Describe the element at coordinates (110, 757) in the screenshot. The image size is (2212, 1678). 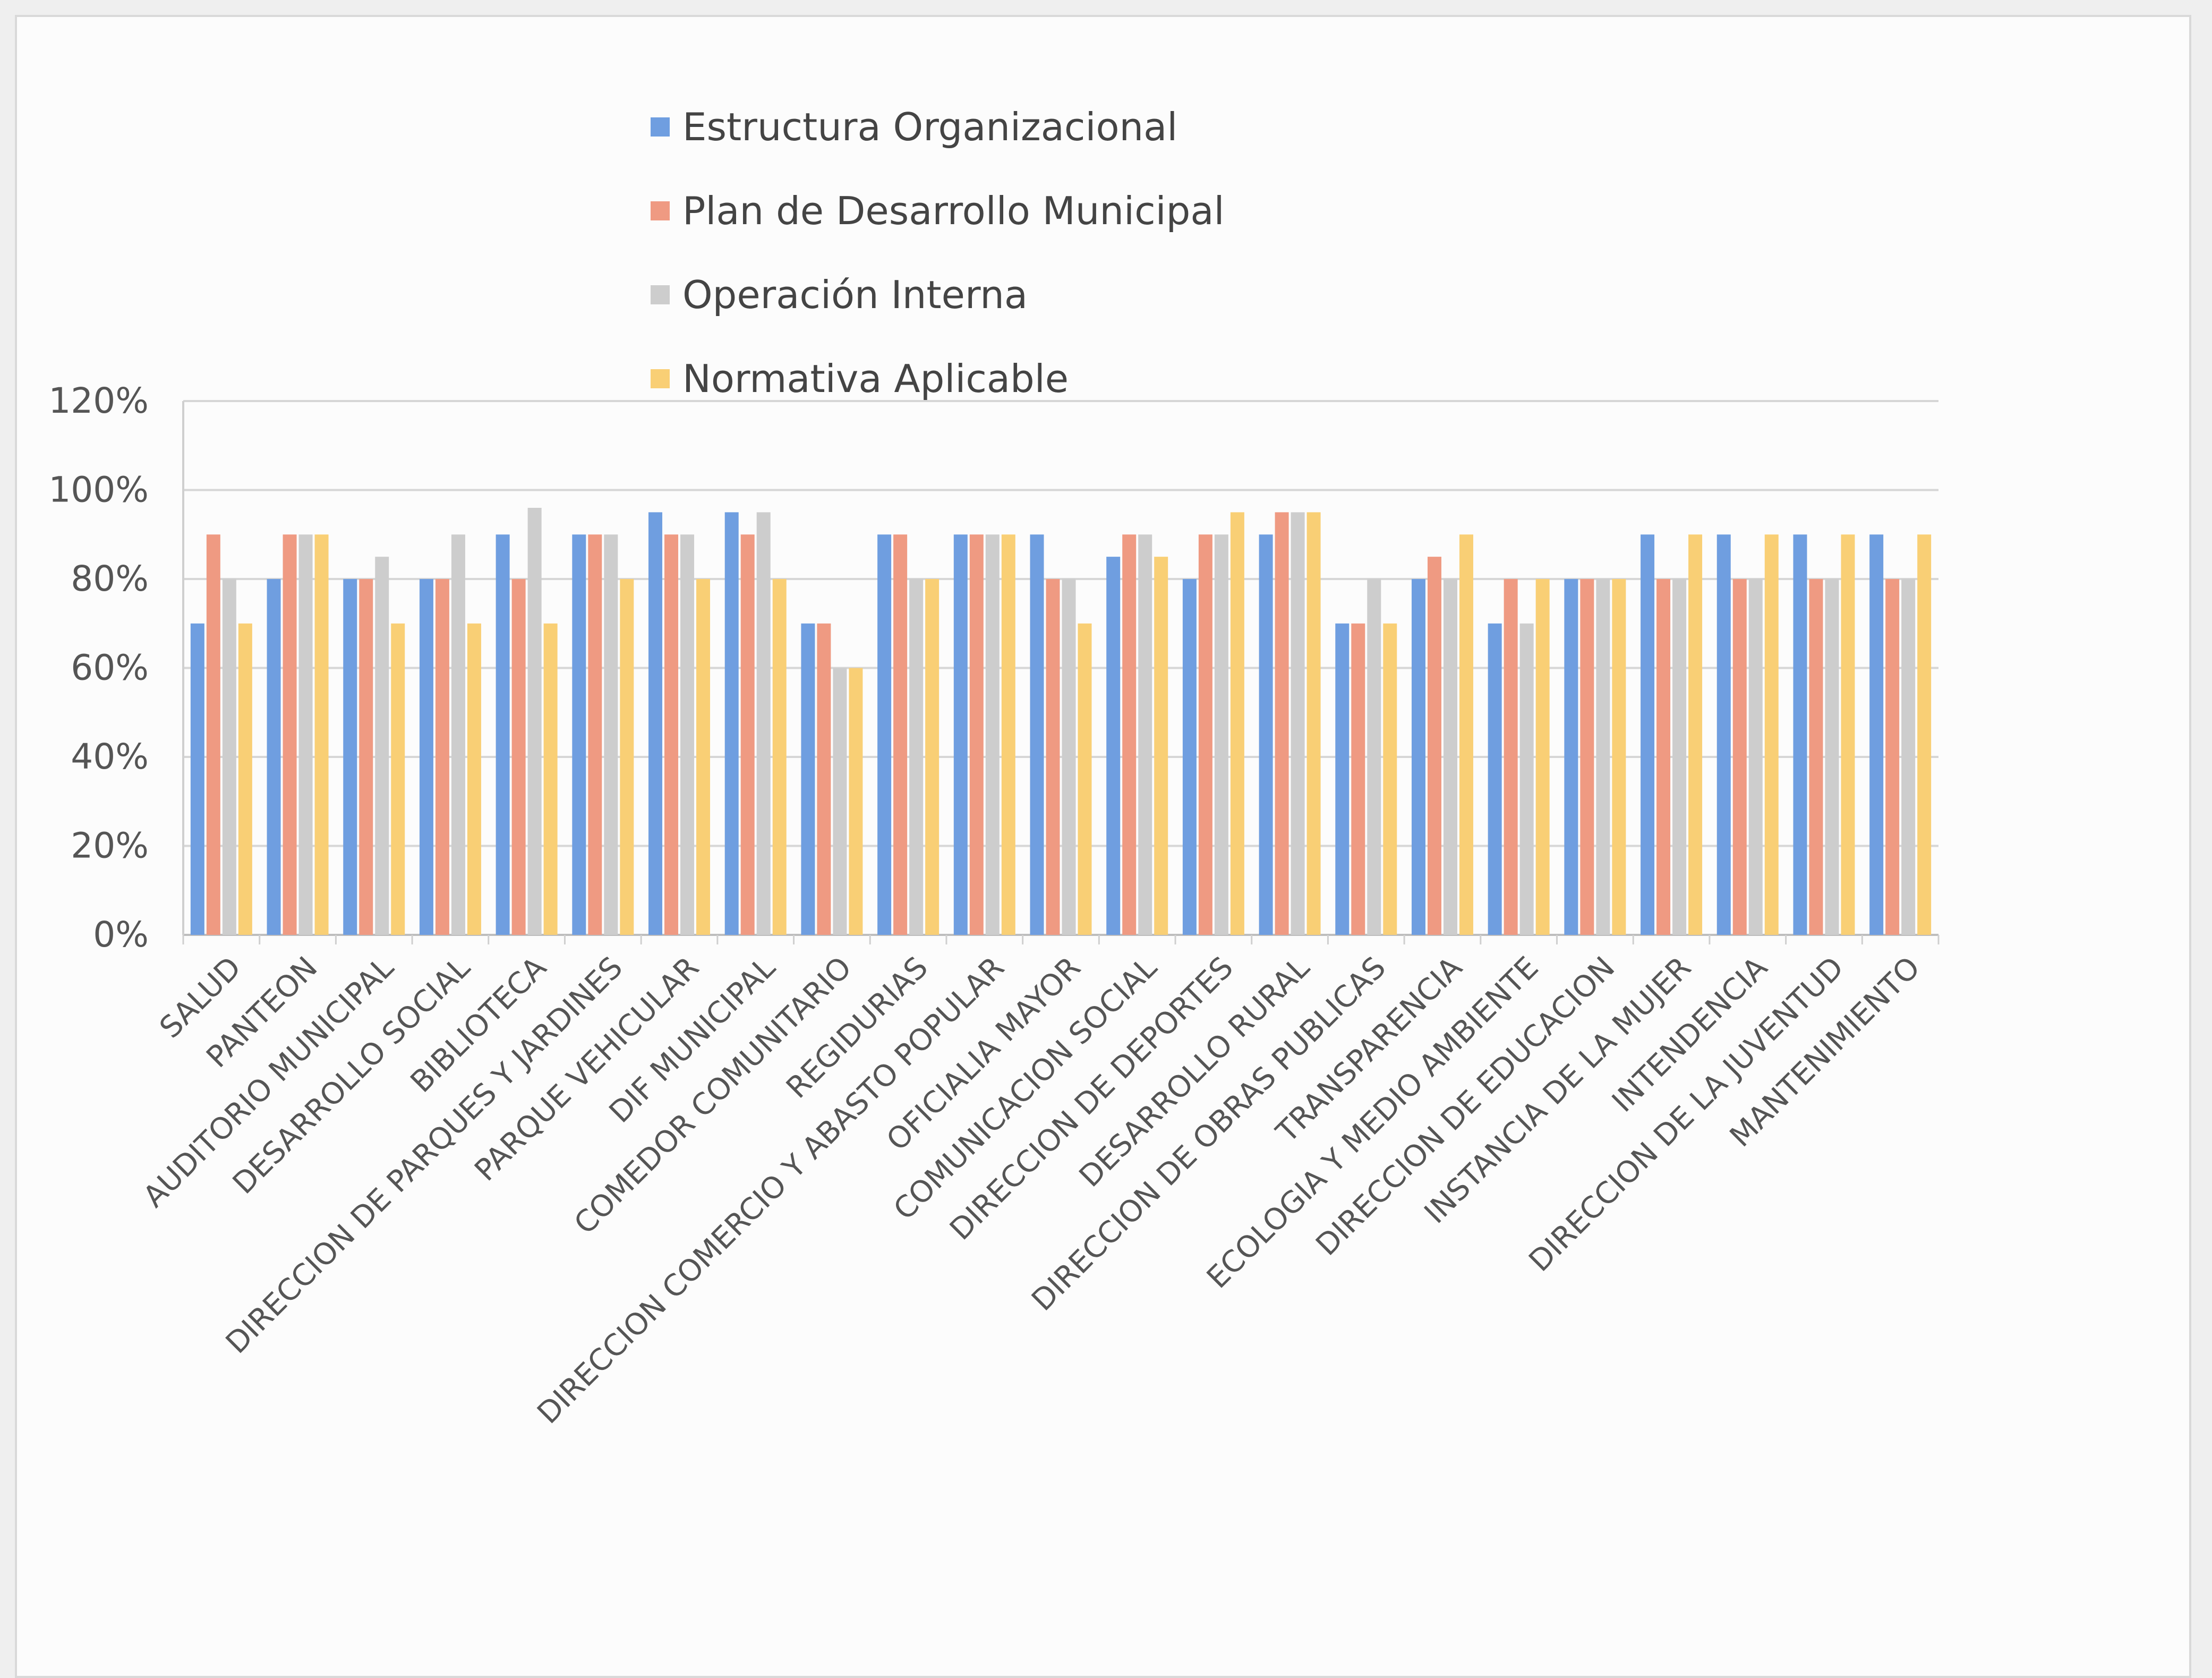
I see `y-tick-label: 40%` at that location.